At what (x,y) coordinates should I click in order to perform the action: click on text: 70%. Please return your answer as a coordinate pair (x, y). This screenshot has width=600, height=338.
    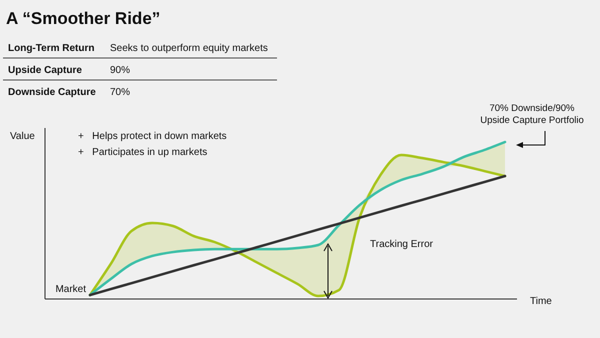
    Looking at the image, I should click on (120, 92).